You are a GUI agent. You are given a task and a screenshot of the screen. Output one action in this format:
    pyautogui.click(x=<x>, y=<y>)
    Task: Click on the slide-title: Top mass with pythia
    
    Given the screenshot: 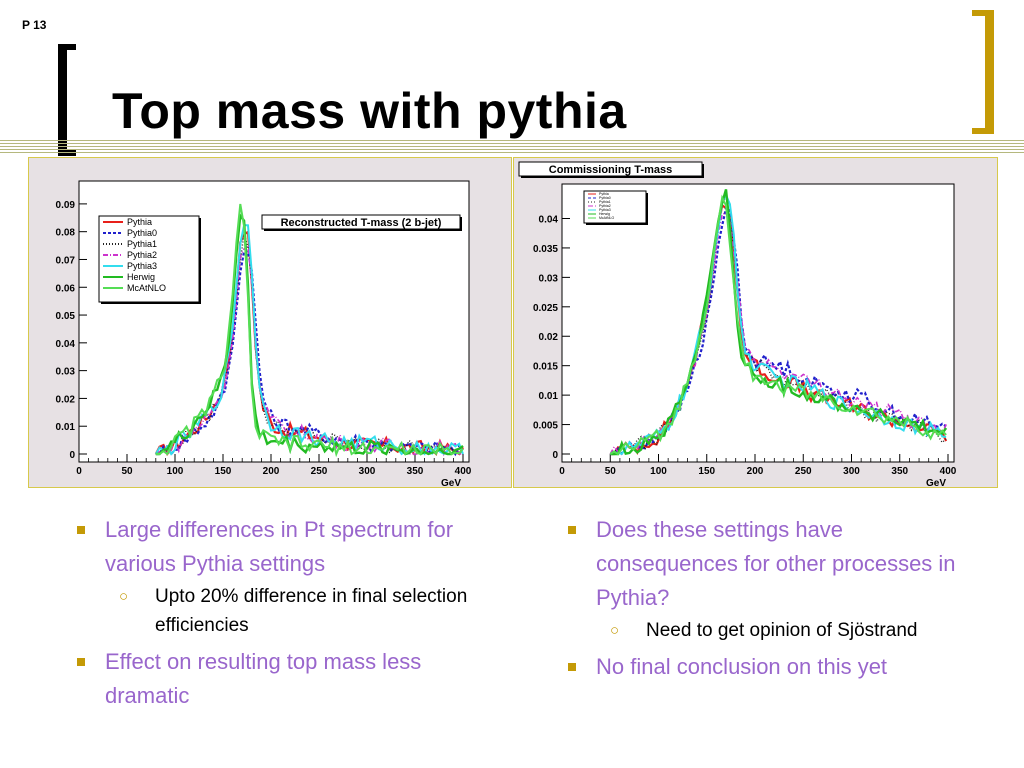 What is the action you would take?
    pyautogui.click(x=369, y=111)
    